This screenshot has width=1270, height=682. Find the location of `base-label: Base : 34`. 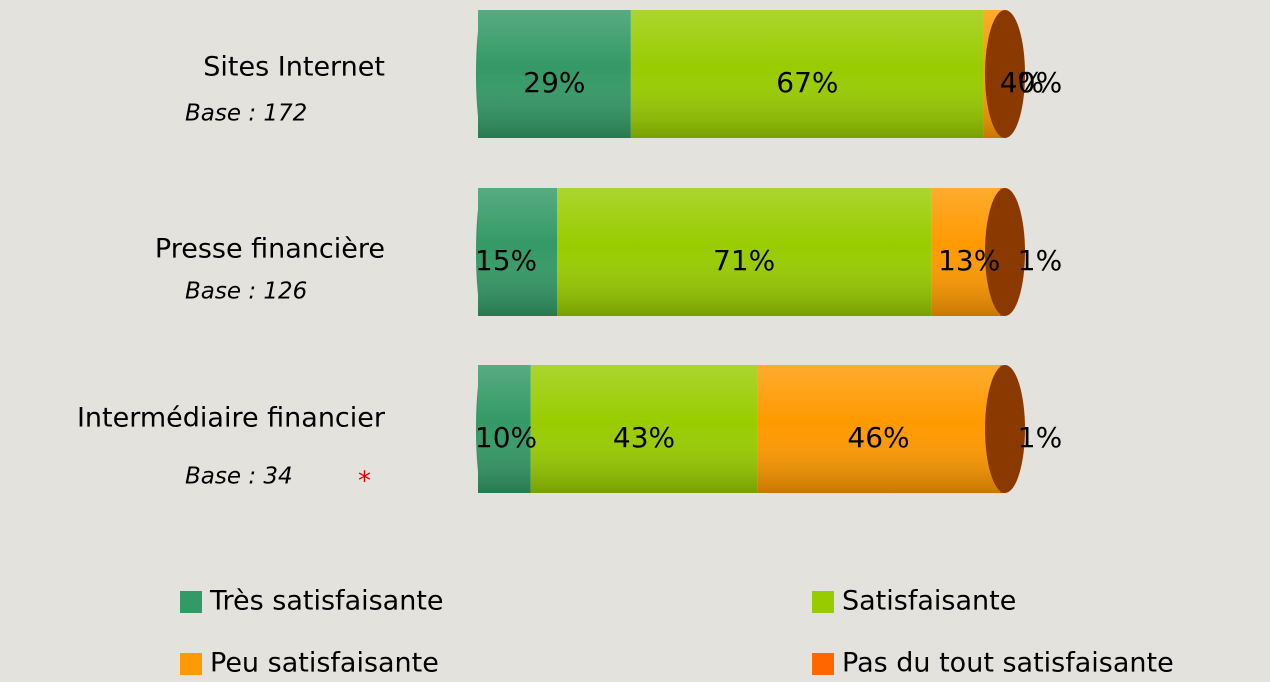

base-label: Base : 34 is located at coordinates (239, 477).